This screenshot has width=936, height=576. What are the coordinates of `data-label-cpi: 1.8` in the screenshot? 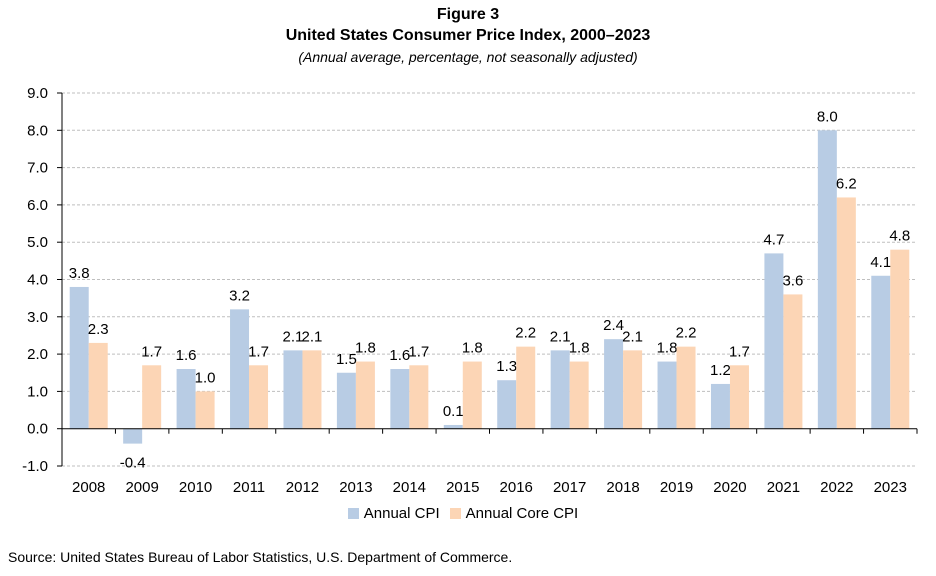 It's located at (667, 348).